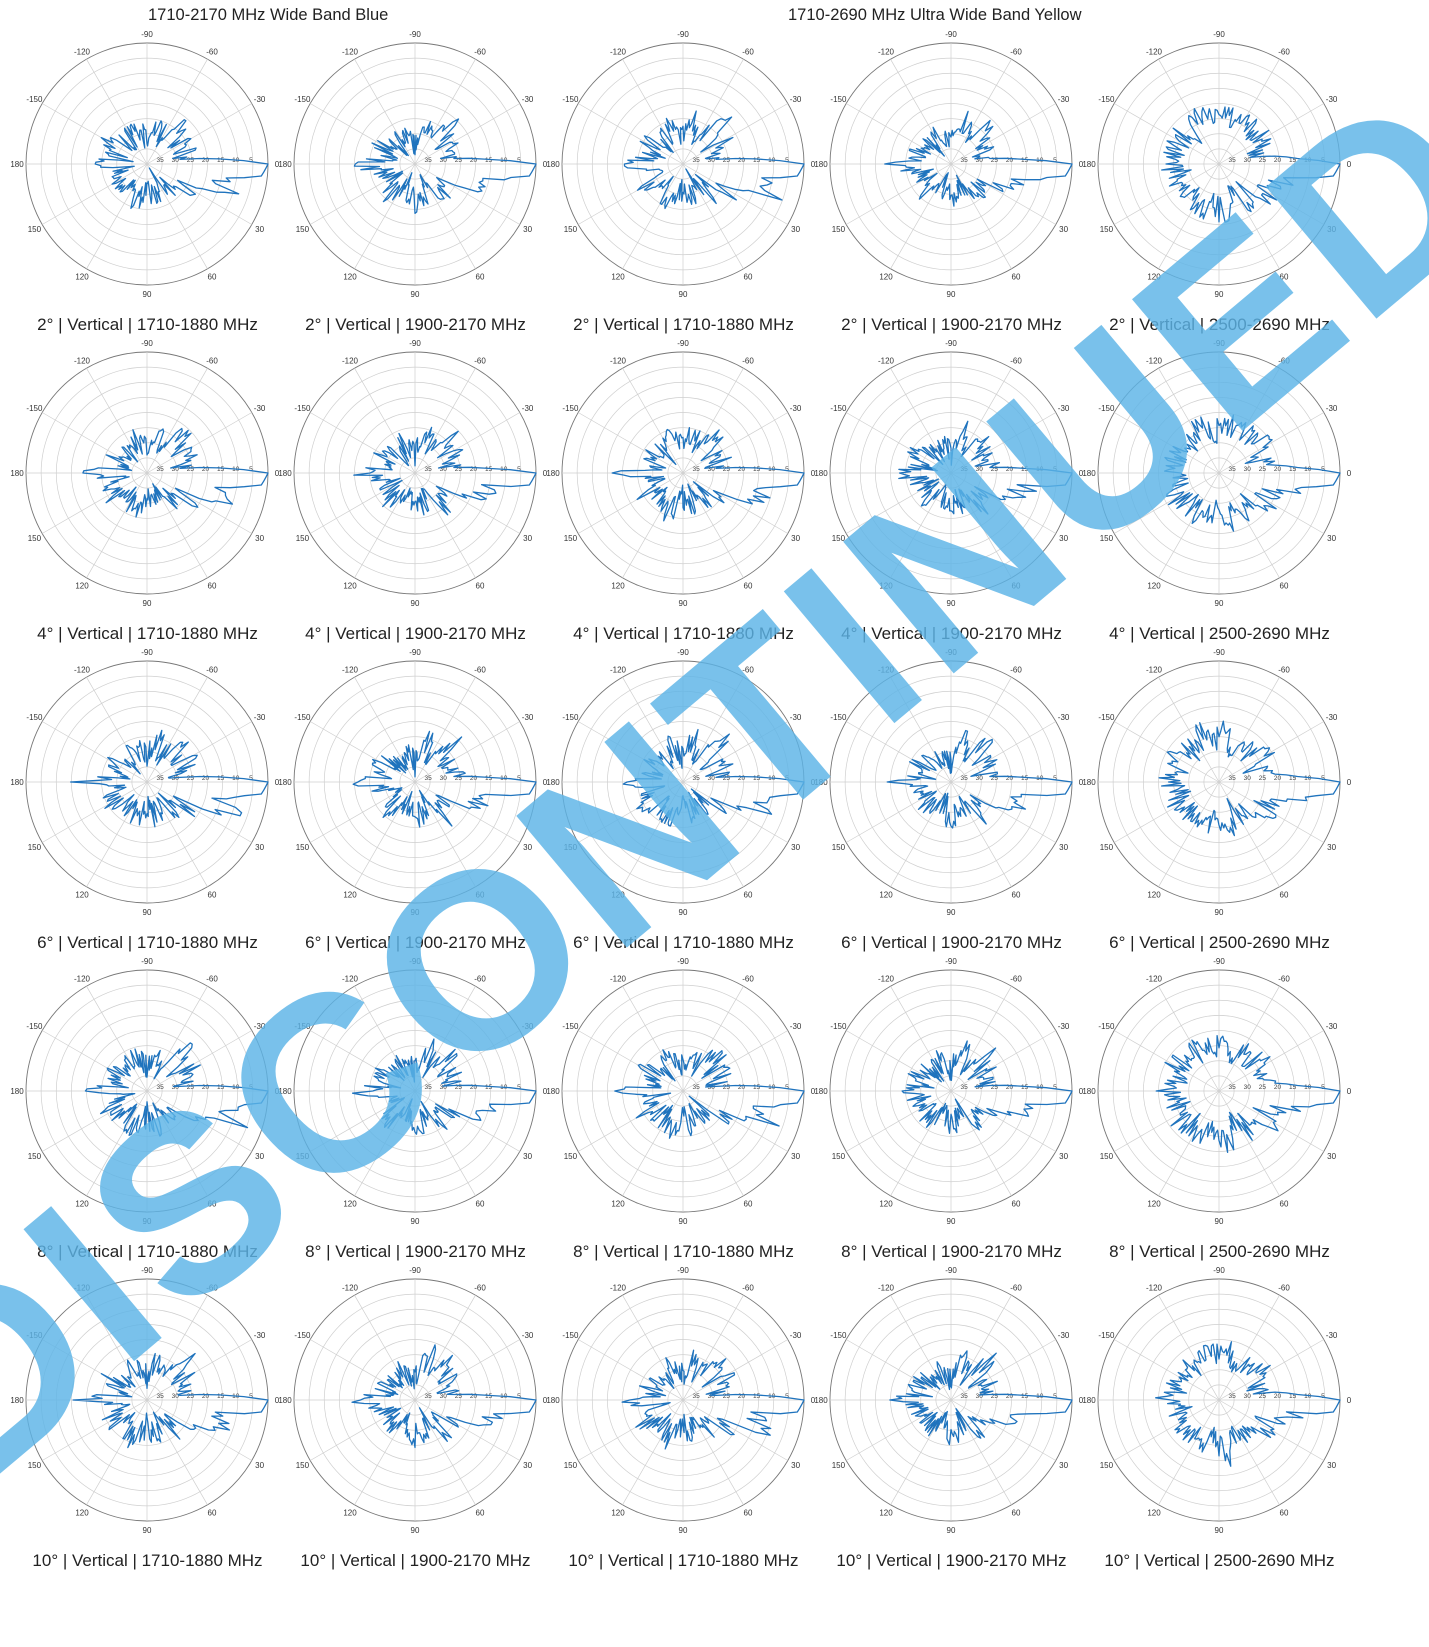  I want to click on plot-caption: 4° | Vertical | 2500-2690 MHz, so click(1219, 633).